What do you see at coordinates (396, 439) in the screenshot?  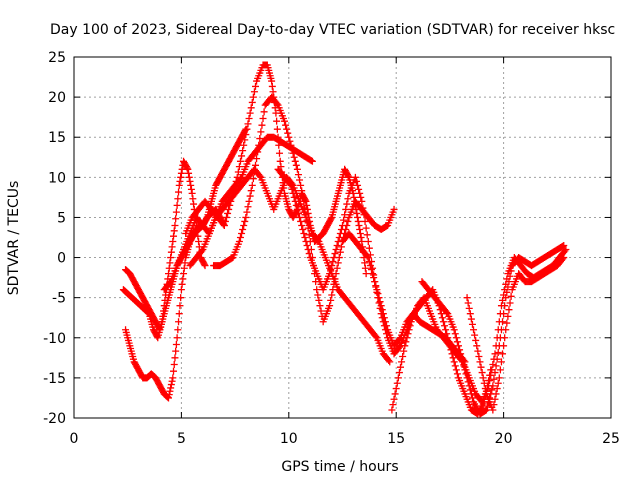 I see `x-tick-label: 15` at bounding box center [396, 439].